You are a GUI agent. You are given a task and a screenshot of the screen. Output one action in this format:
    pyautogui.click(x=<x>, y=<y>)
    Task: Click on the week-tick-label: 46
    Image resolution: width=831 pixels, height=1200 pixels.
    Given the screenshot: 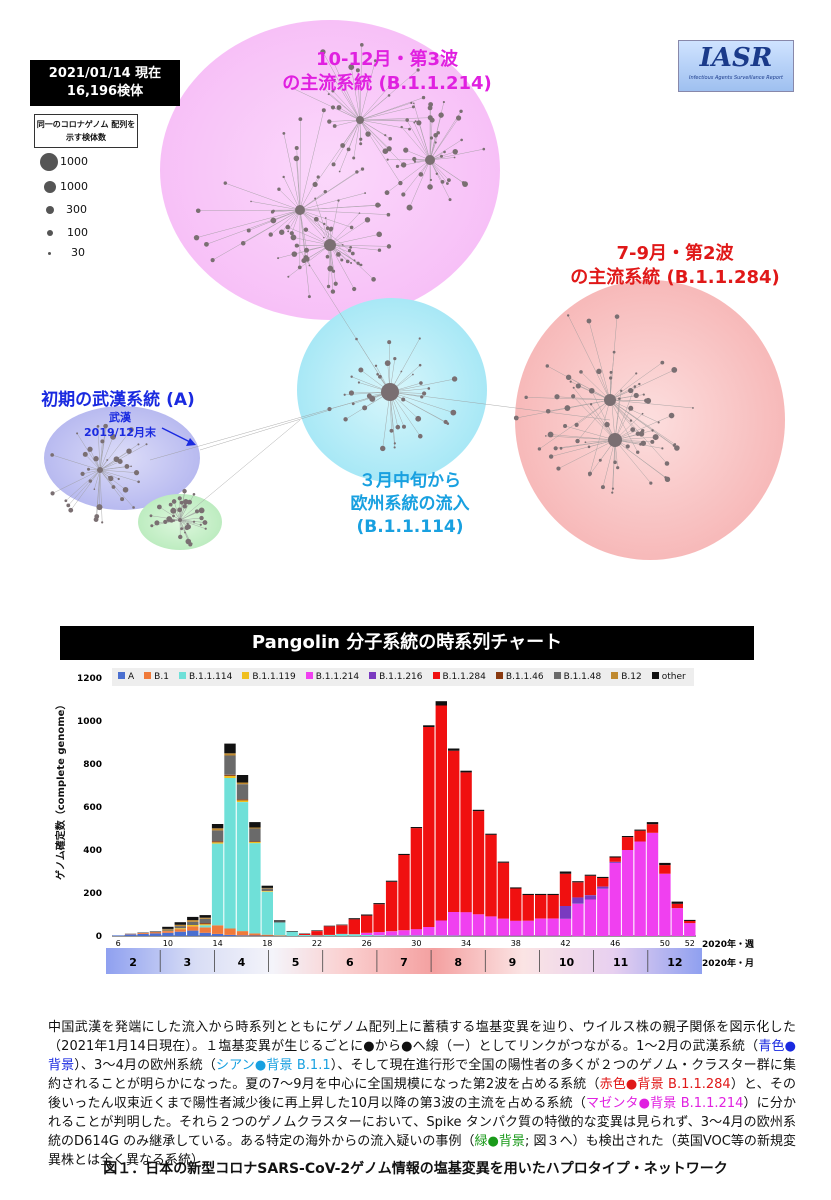 What is the action you would take?
    pyautogui.click(x=615, y=943)
    